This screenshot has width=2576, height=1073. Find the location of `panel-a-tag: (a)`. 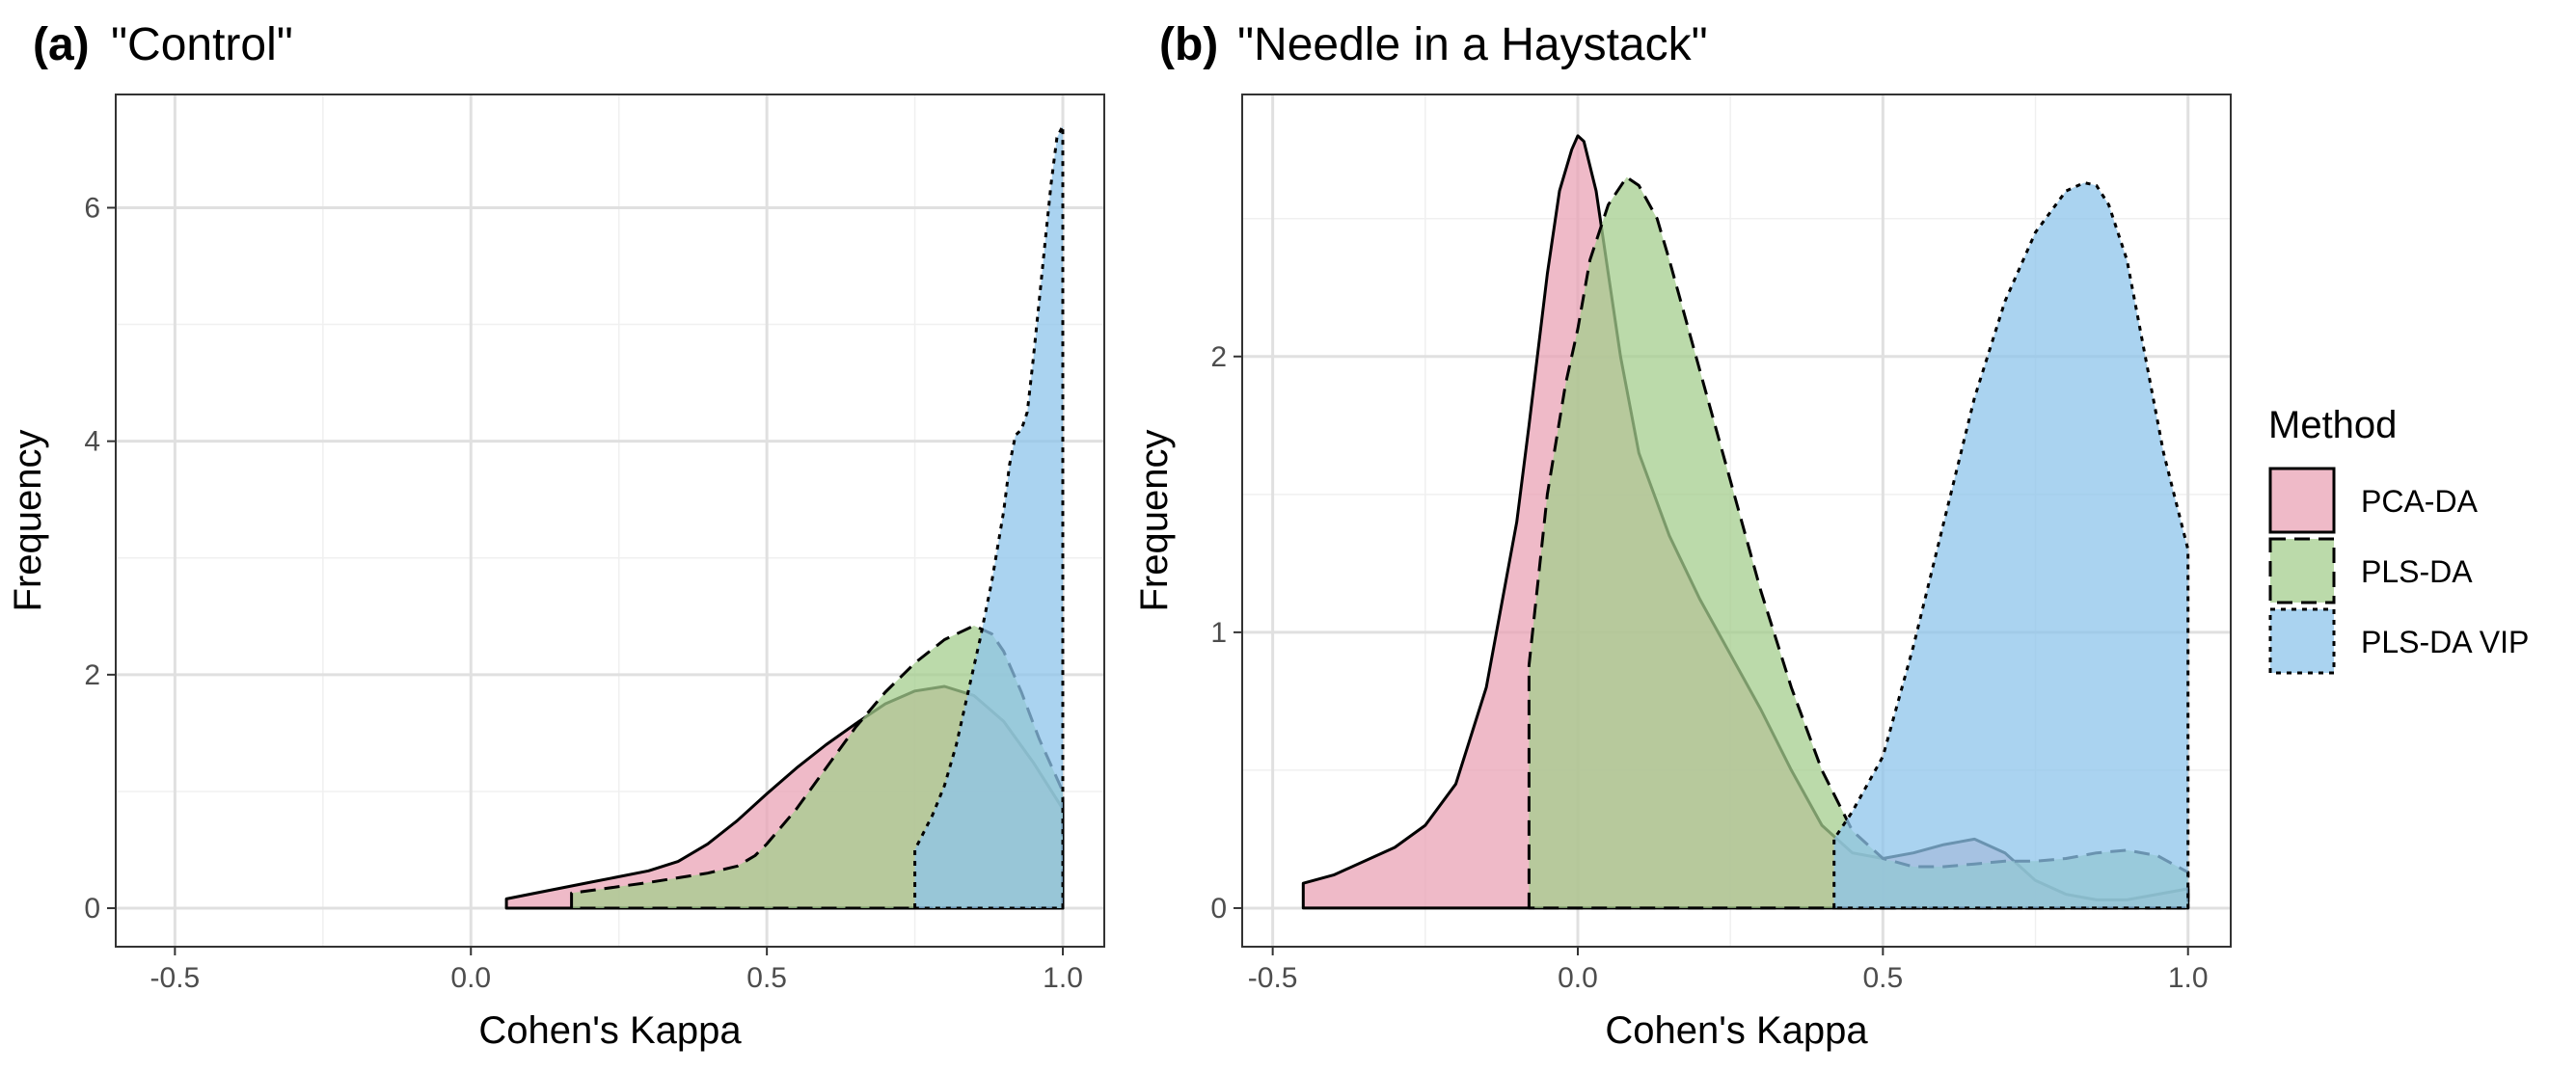

panel-a-tag: (a) is located at coordinates (61, 44).